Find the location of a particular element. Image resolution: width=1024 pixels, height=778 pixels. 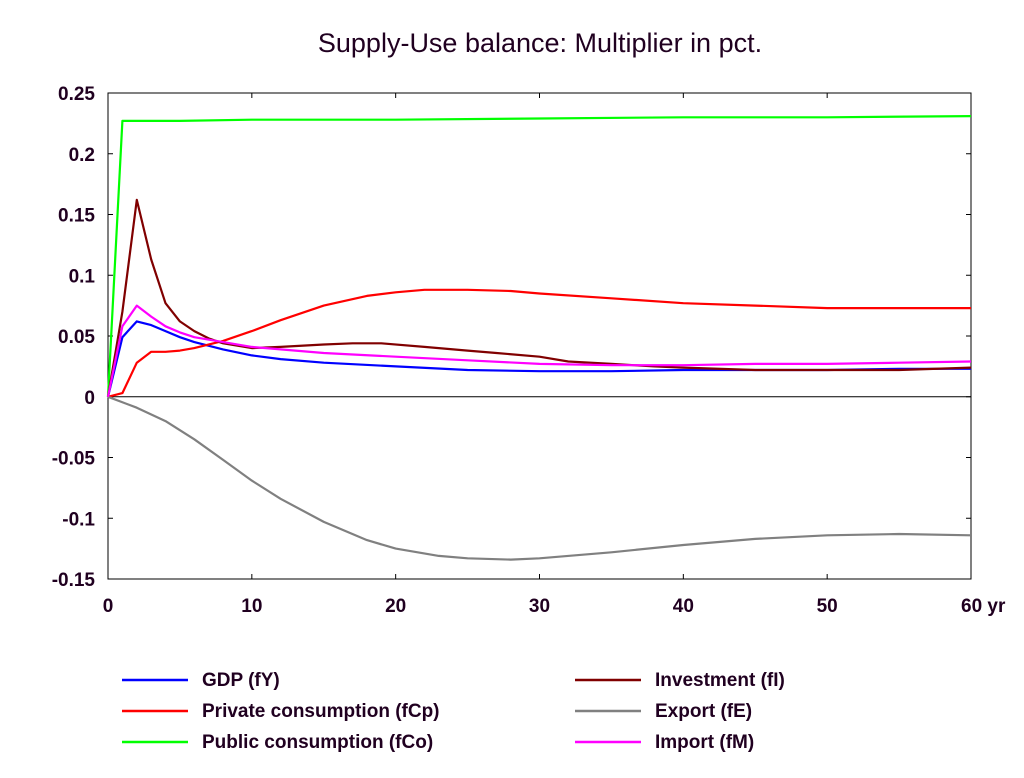

x-tick-label: 10 is located at coordinates (251, 606).